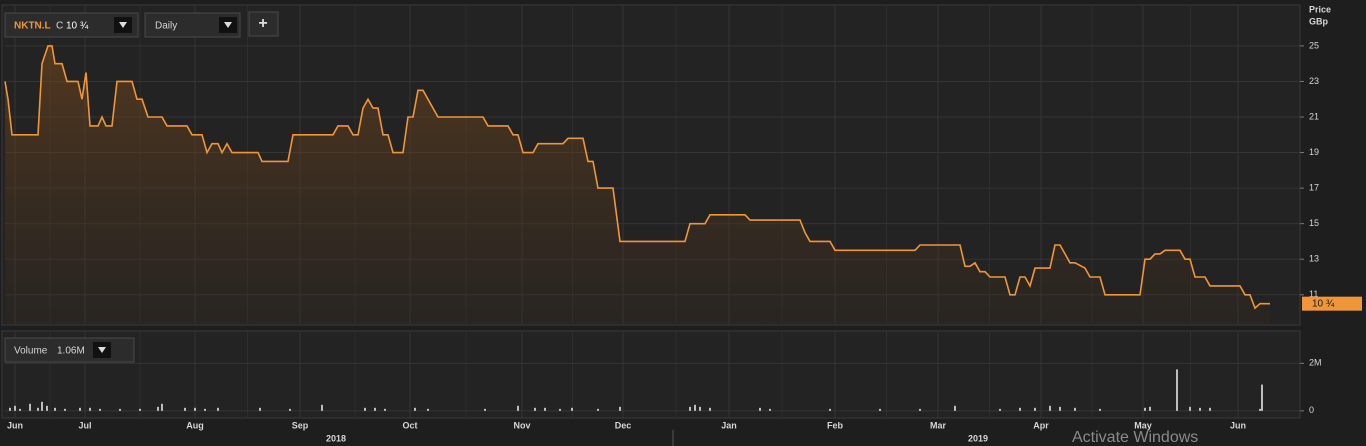 This screenshot has height=446, width=1366. Describe the element at coordinates (1314, 81) in the screenshot. I see `y-tick-label: 23` at that location.